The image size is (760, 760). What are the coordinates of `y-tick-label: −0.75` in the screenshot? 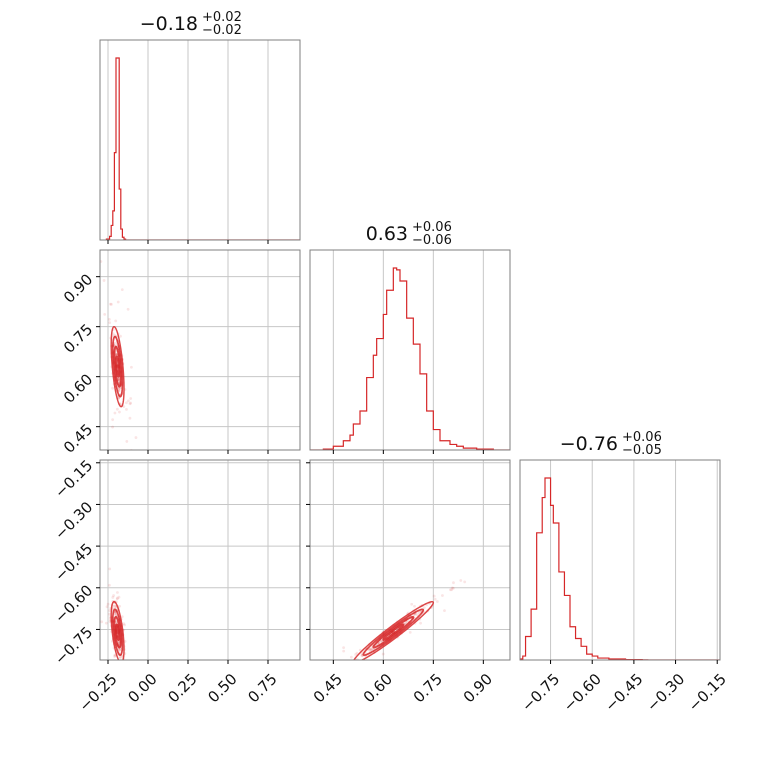 It's located at (73, 645).